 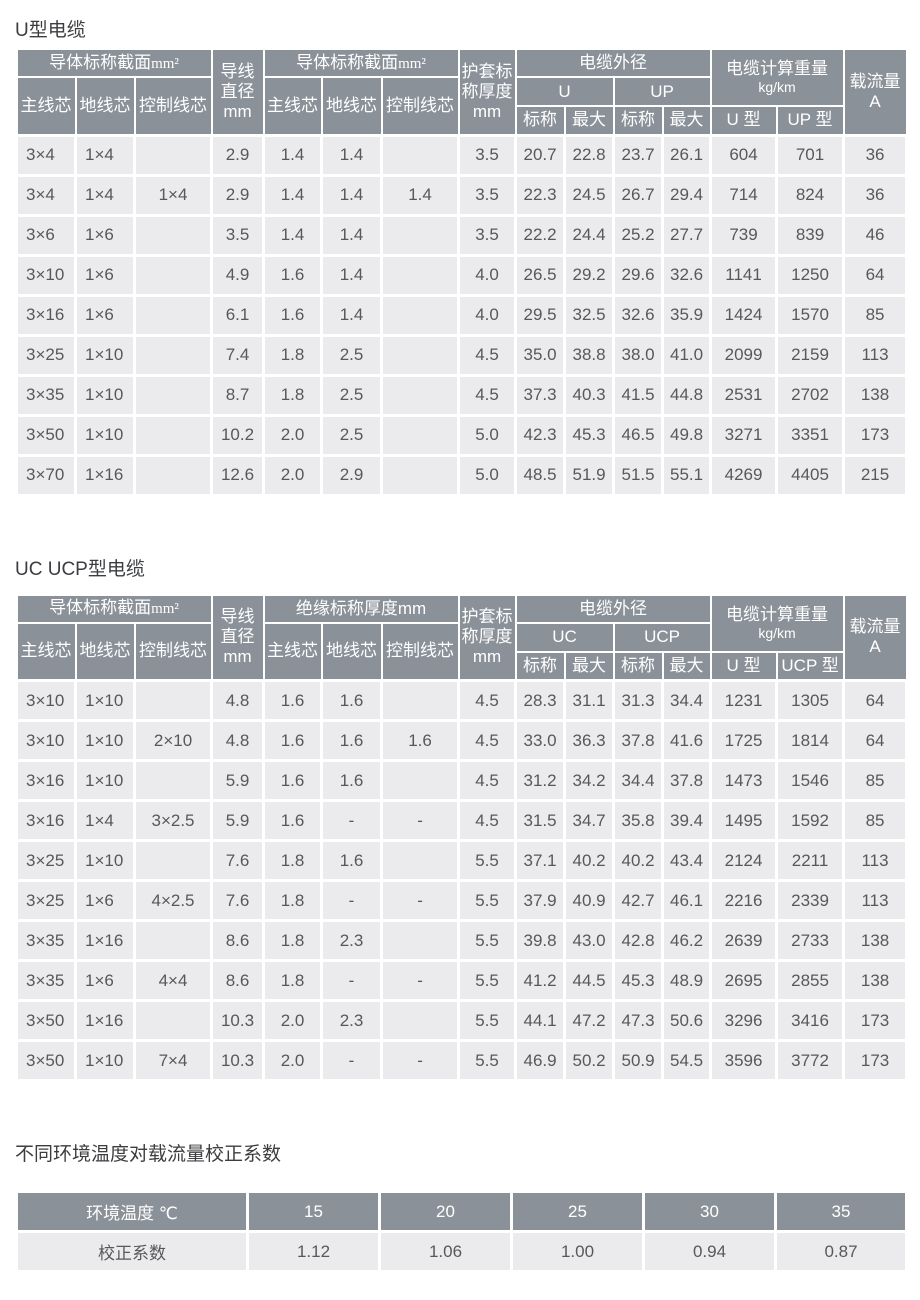 What do you see at coordinates (105, 980) in the screenshot?
I see `table-cell: 1×6` at bounding box center [105, 980].